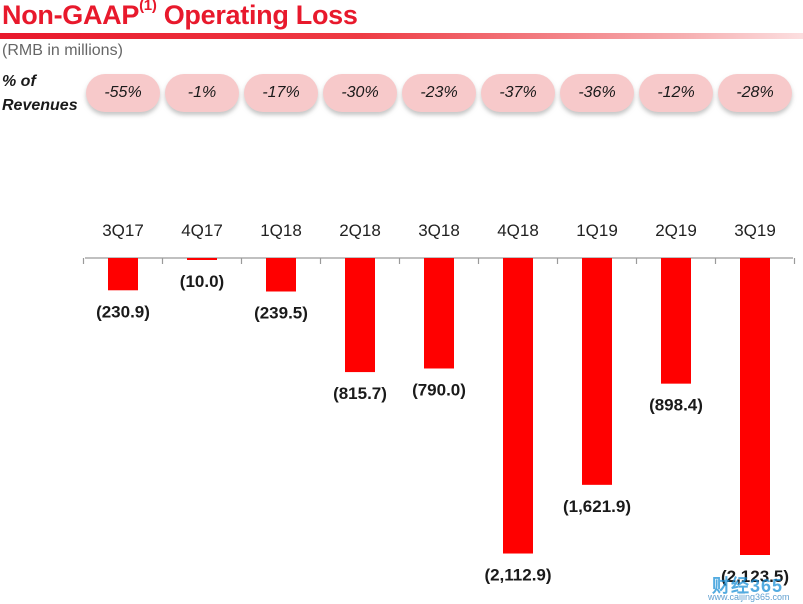 The image size is (803, 604). I want to click on bar-4q18, so click(518, 406).